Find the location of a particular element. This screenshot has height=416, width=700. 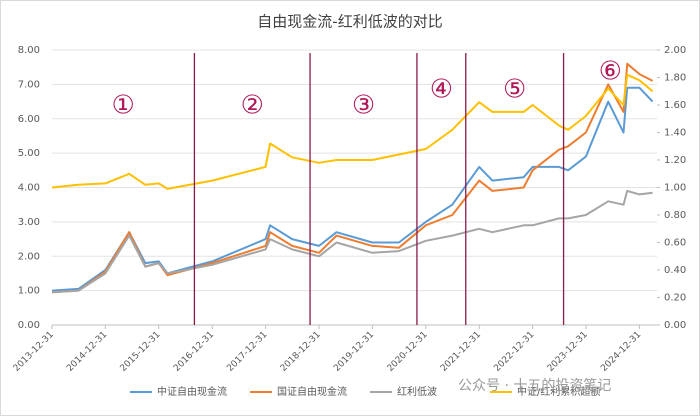

y2-tick-label: 0.80 is located at coordinates (675, 215).